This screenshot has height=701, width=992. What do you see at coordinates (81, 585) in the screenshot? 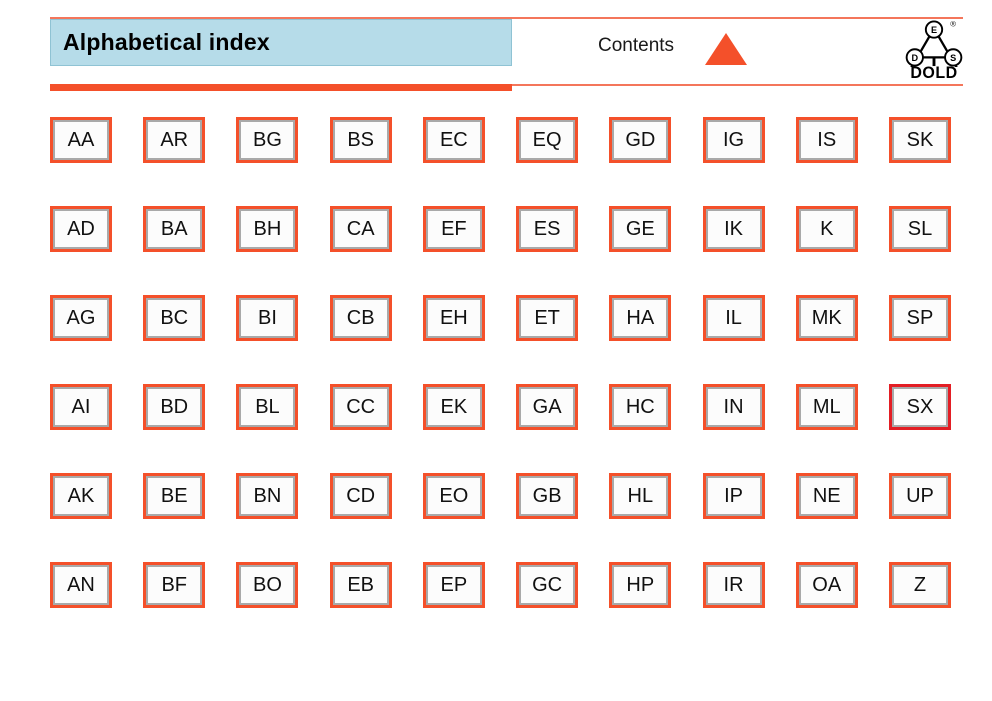
I see `index-button-an: AN` at bounding box center [81, 585].